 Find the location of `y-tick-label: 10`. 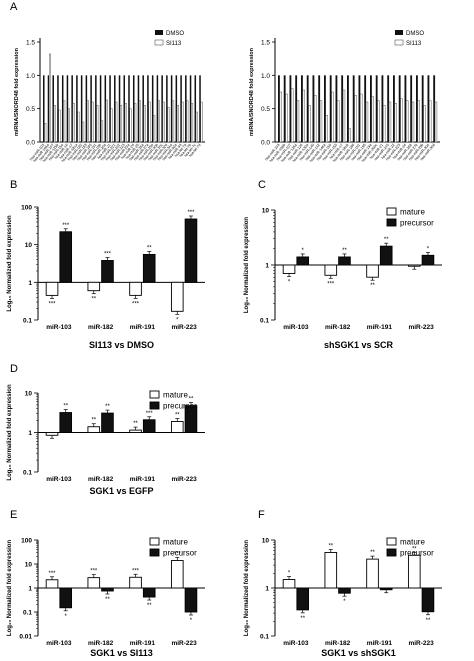

y-tick-label: 10 is located at coordinates (29, 394).